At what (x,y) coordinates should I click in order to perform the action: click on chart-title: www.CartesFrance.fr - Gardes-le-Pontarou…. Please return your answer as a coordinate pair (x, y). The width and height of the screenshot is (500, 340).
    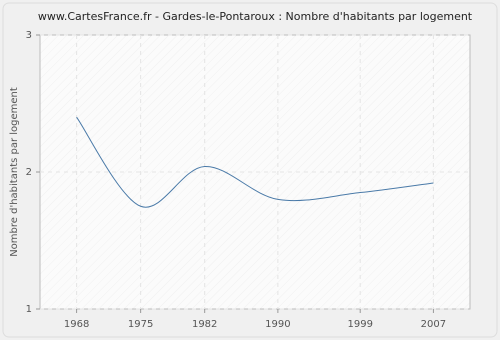
    Looking at the image, I should click on (255, 16).